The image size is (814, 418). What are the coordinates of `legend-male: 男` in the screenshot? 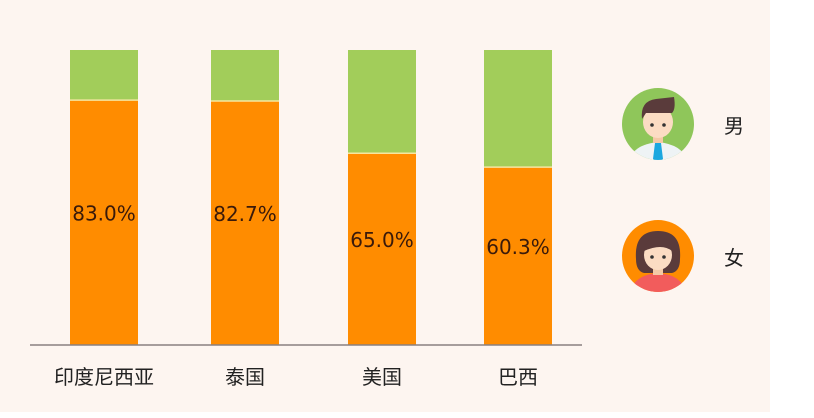 It's located at (683, 124).